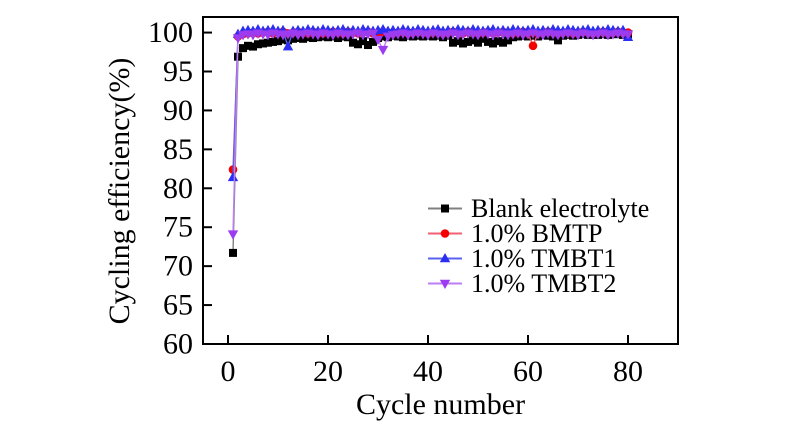 This screenshot has height=434, width=800. I want to click on x-tick-label: 0, so click(228, 371).